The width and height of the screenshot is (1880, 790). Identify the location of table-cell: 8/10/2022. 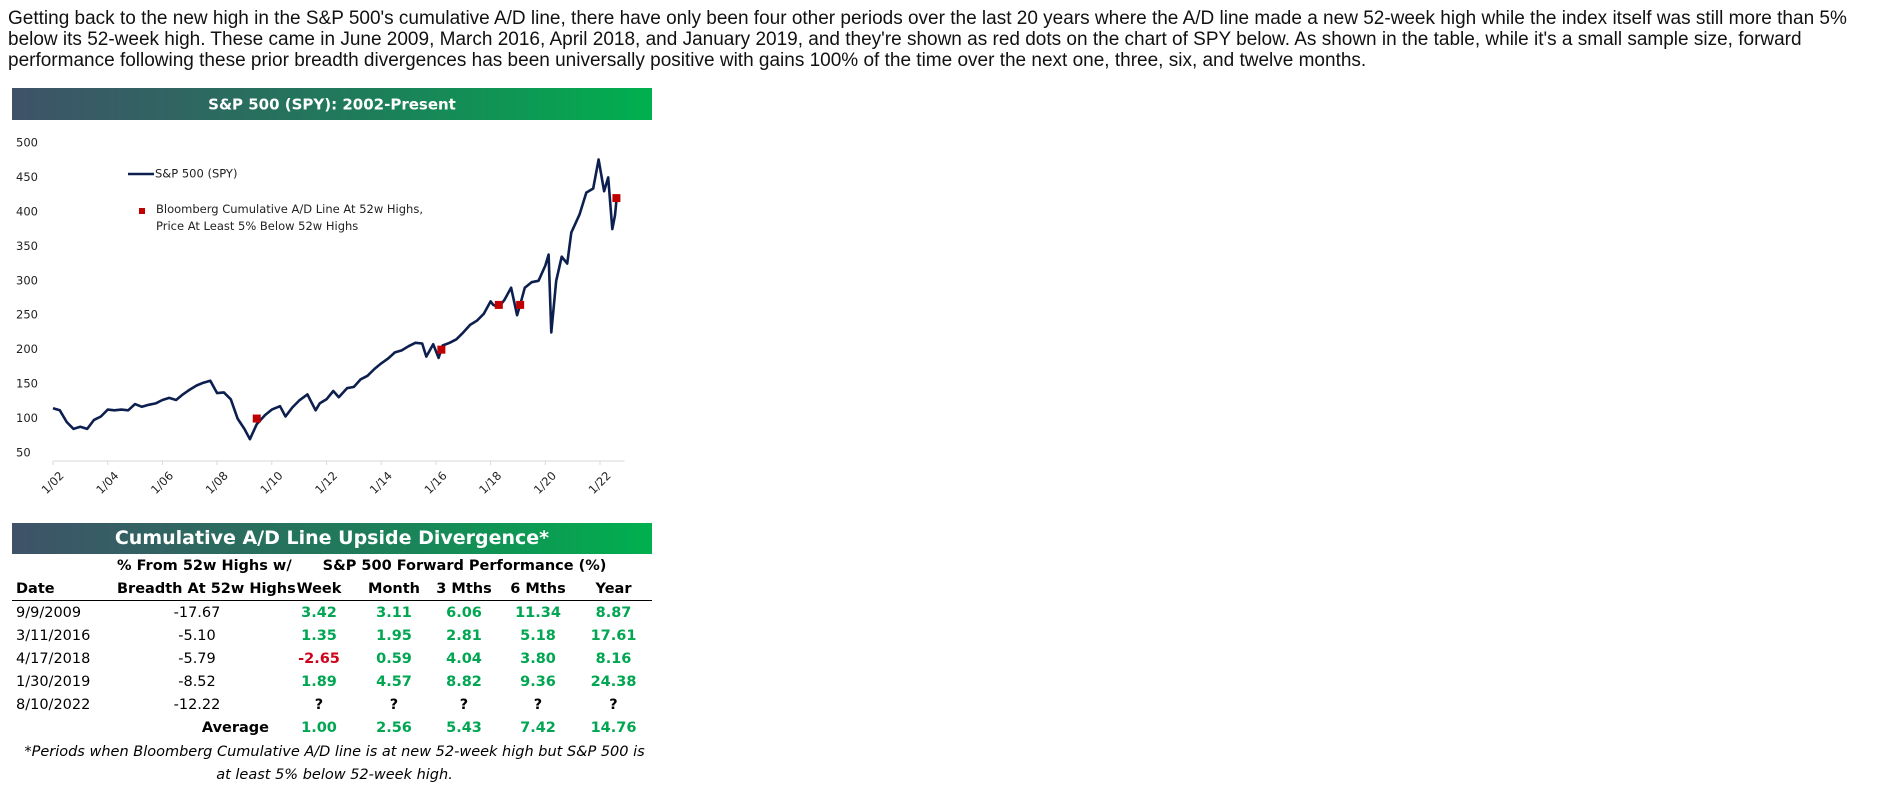
(53, 704).